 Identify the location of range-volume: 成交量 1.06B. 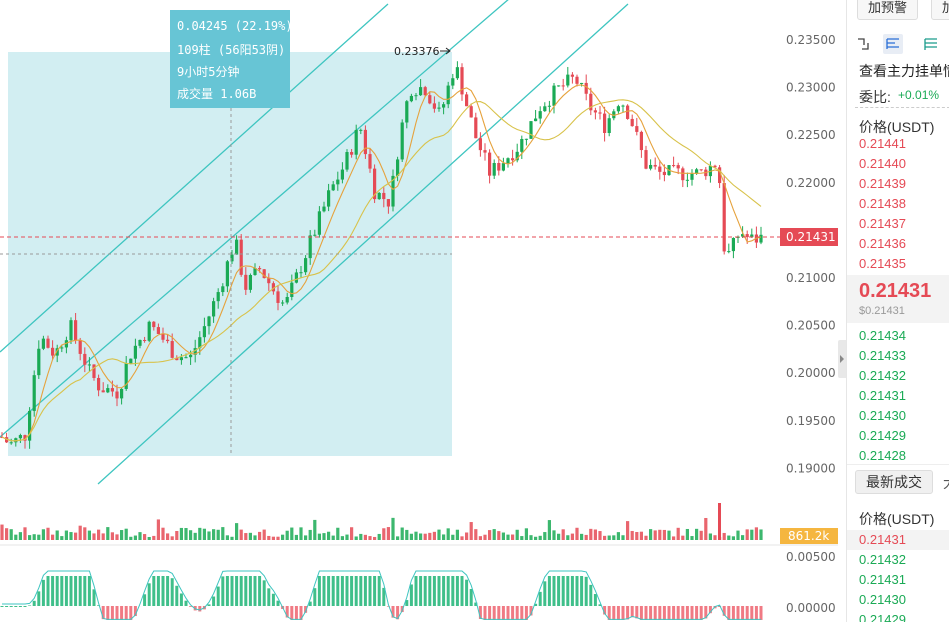
(217, 94).